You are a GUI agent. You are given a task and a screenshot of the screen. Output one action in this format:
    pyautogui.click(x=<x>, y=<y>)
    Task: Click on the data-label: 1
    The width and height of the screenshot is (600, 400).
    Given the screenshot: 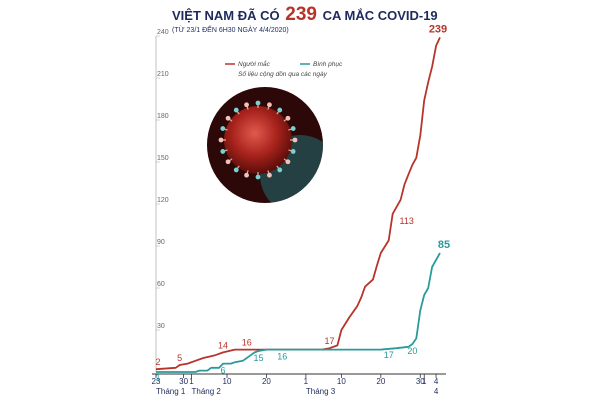 What is the action you would take?
    pyautogui.click(x=157, y=378)
    